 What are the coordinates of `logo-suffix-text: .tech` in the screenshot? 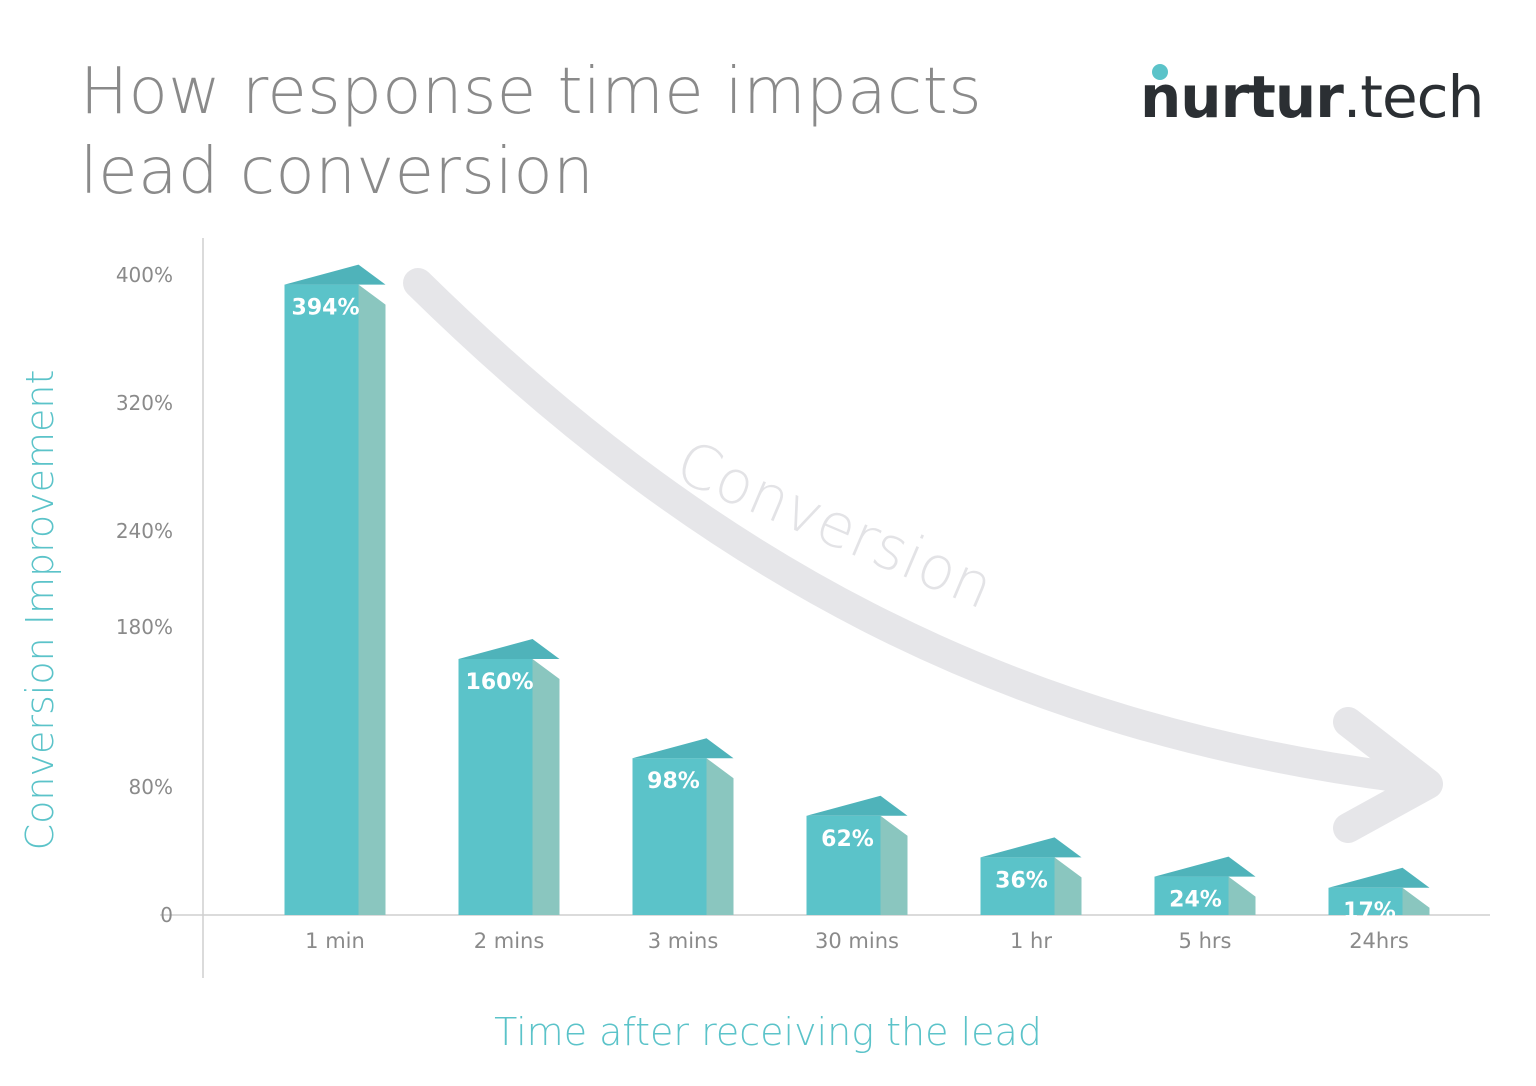 It's located at (1413, 97).